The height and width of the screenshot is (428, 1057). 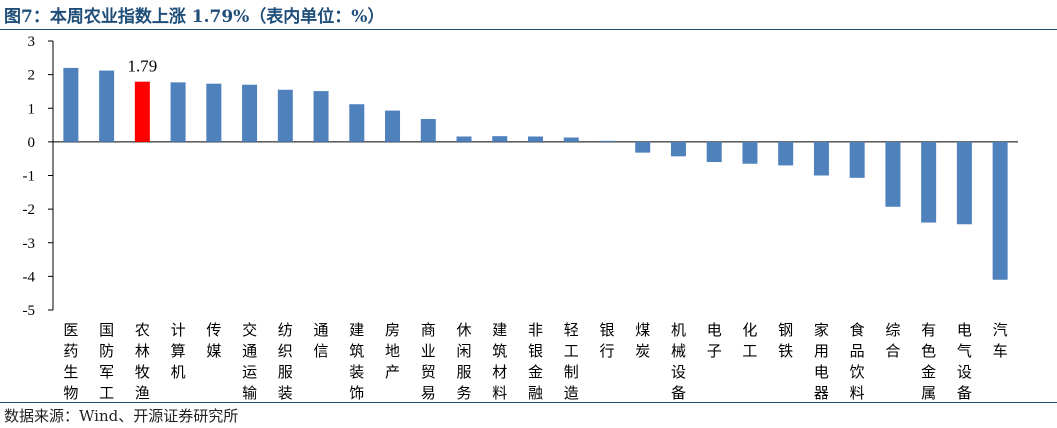 What do you see at coordinates (70, 361) in the screenshot?
I see `category-label: 医药生物` at bounding box center [70, 361].